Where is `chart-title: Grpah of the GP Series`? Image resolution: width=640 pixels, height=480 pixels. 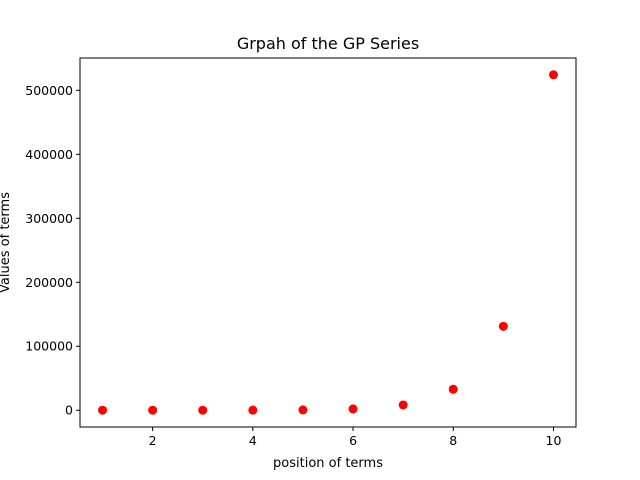
chart-title: Grpah of the GP Series is located at coordinates (328, 43).